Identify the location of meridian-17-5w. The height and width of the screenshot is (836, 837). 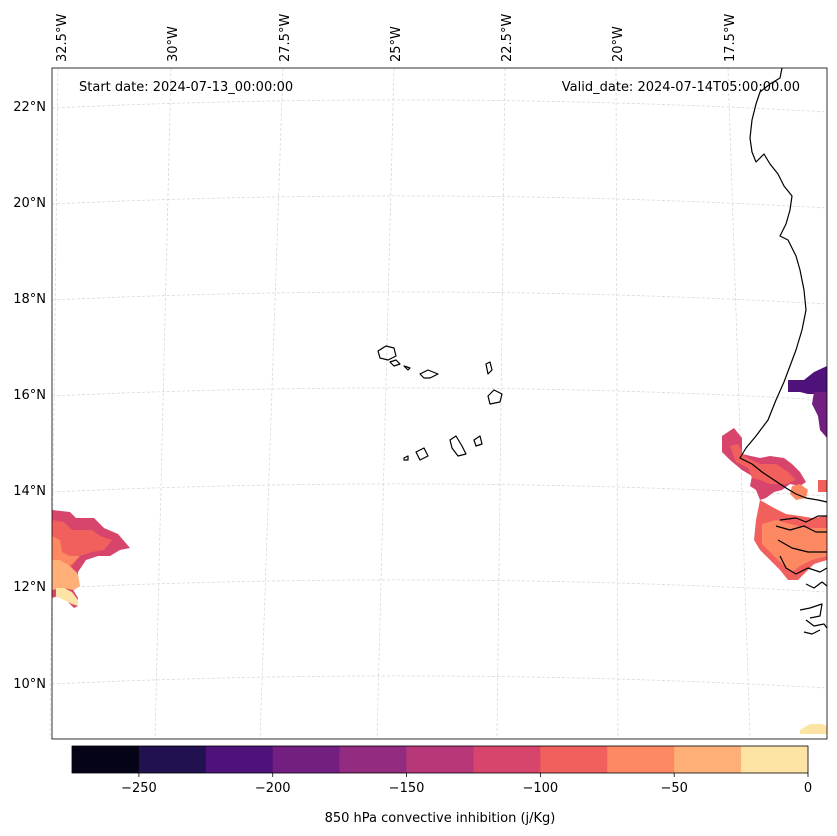
(739, 403).